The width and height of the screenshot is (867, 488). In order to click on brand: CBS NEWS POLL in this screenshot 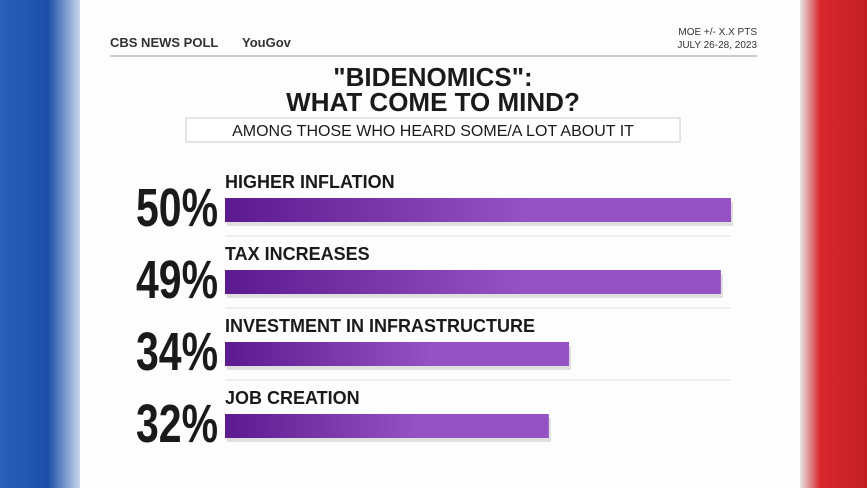, I will do `click(164, 42)`.